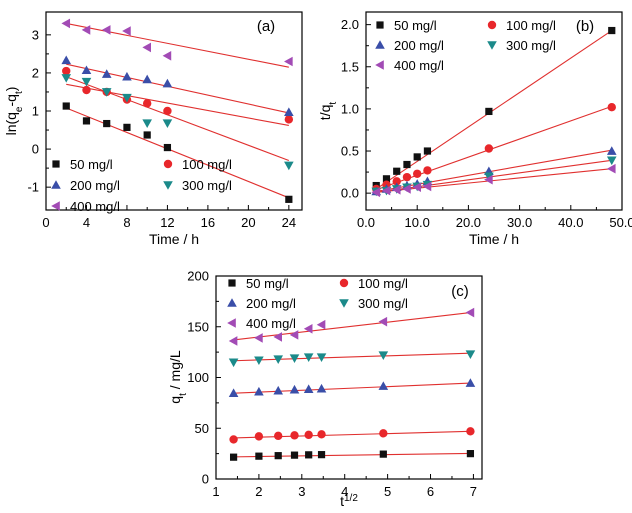 The image size is (632, 513). I want to click on x-tick-label: 0, so click(45, 222).